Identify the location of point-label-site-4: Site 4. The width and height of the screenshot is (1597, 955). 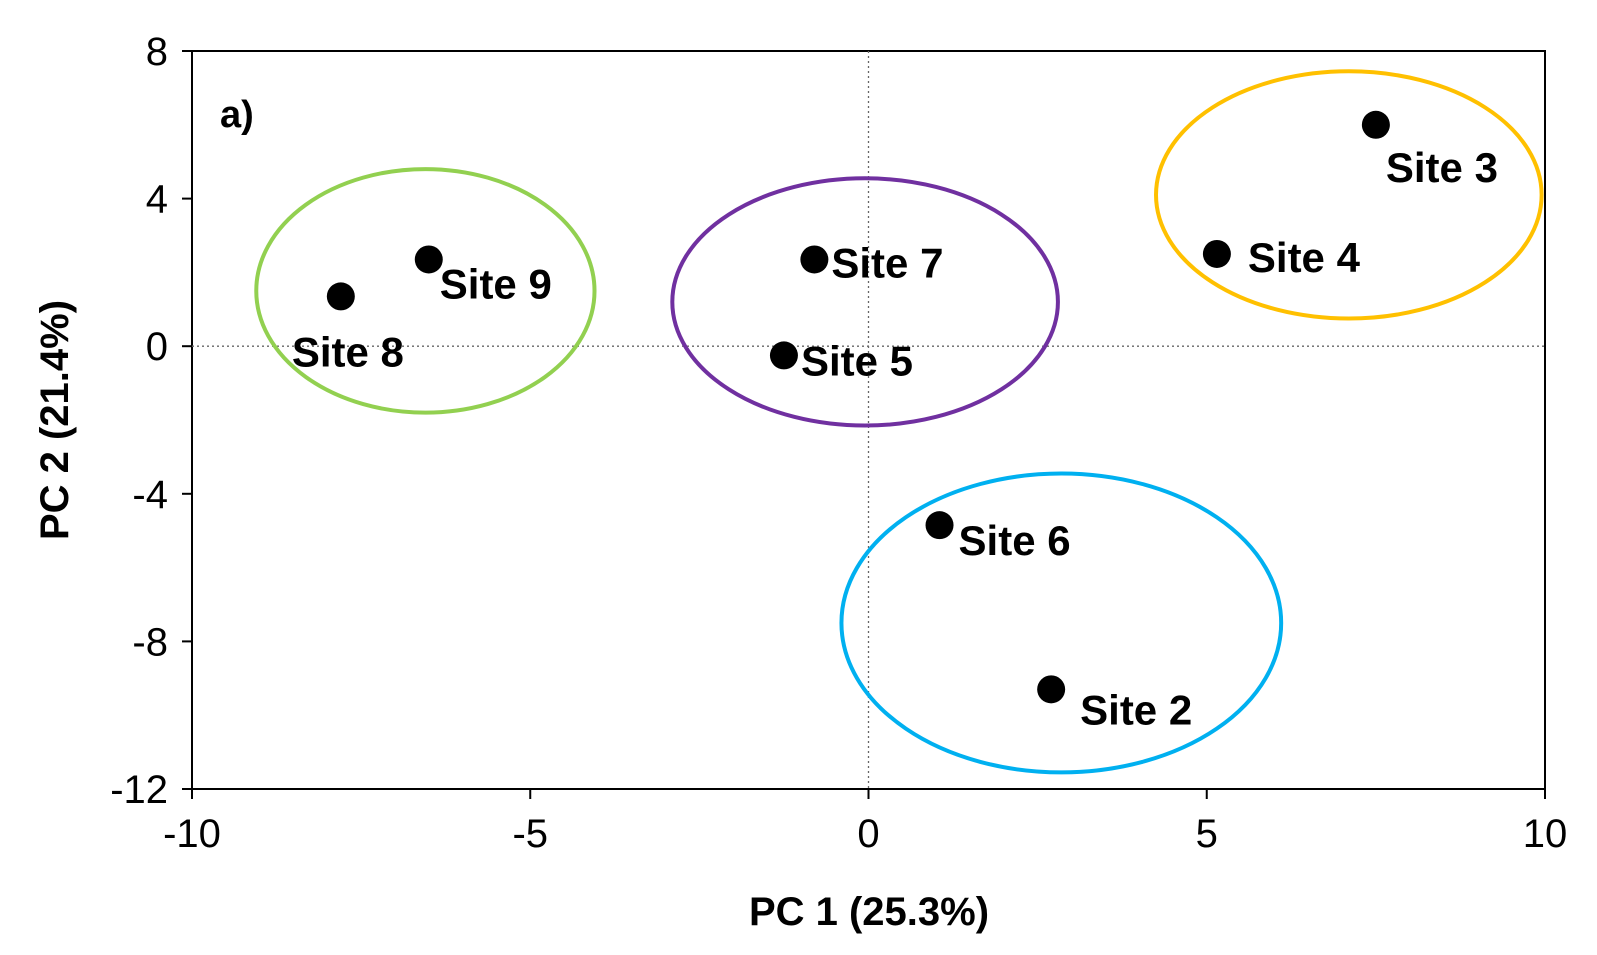
(1304, 257).